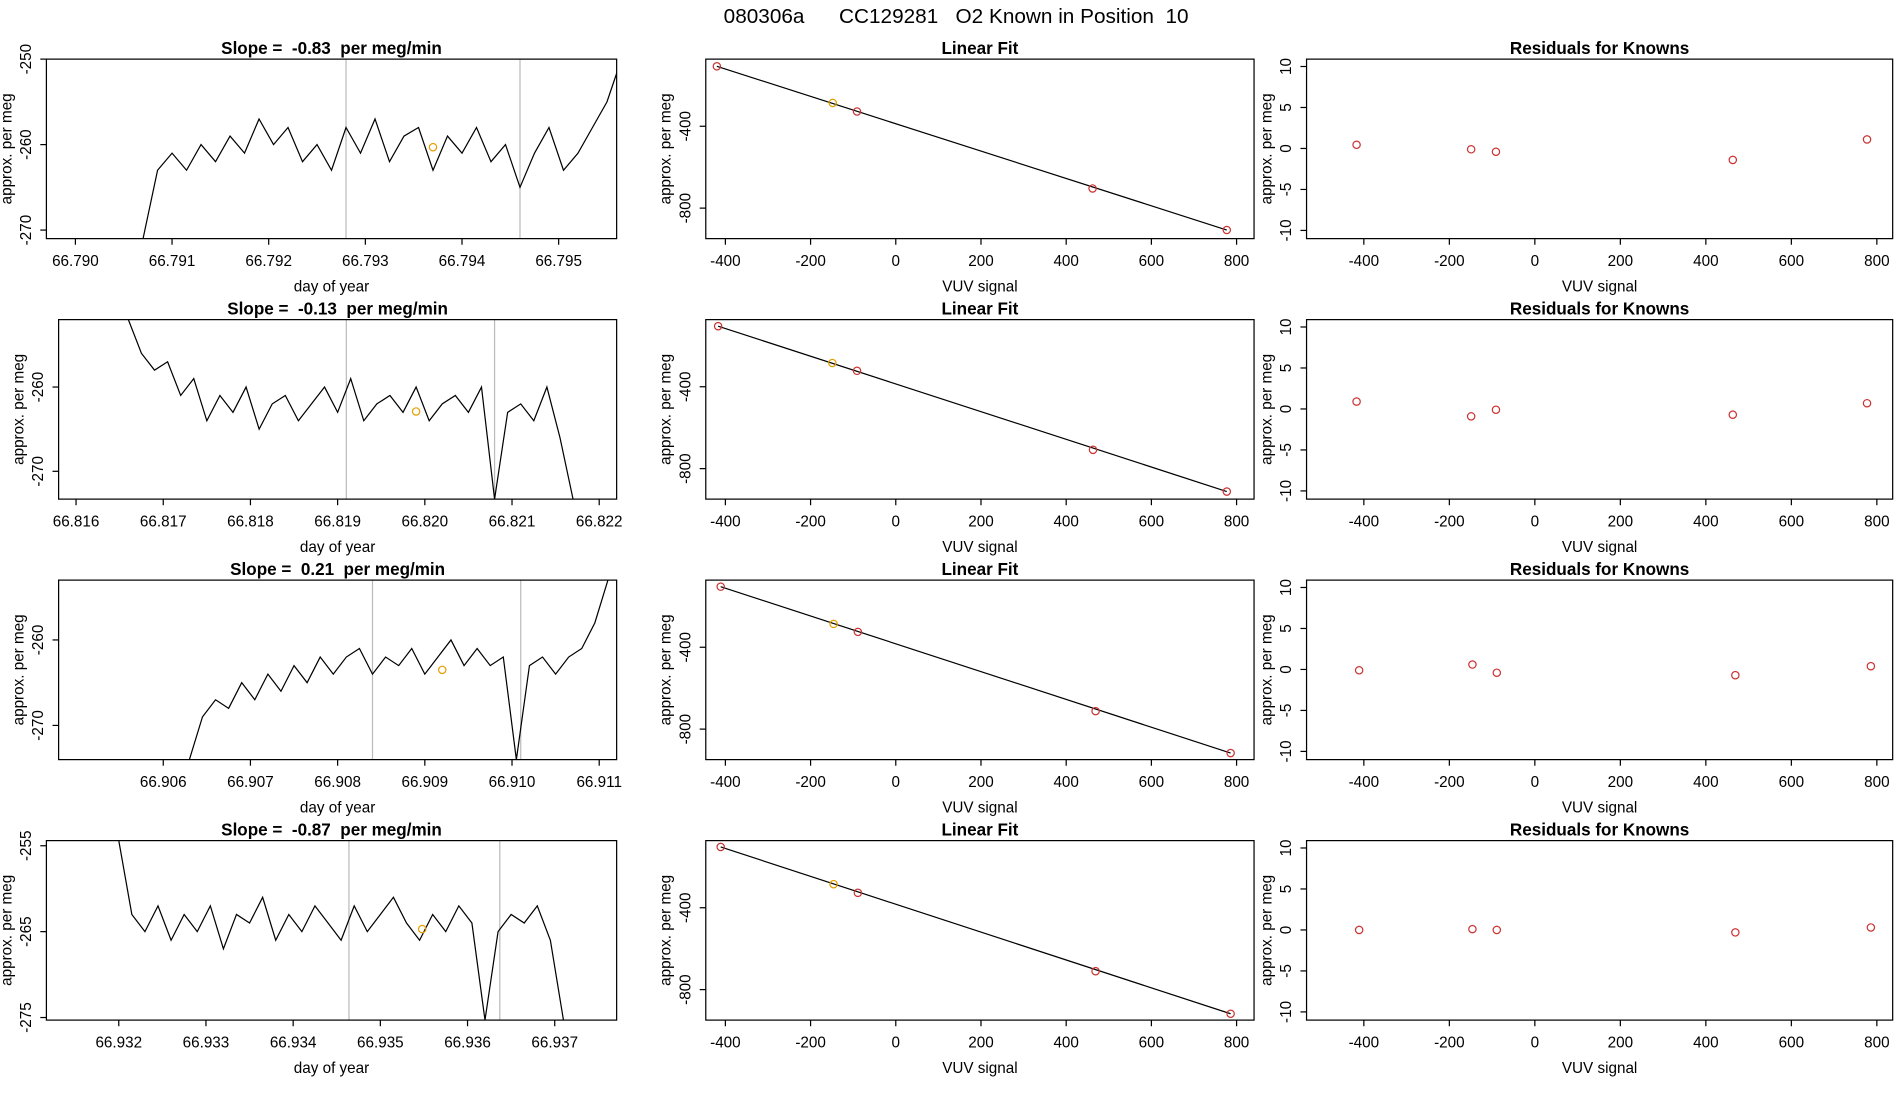  I want to click on x-tick-label: 66.818, so click(250, 521).